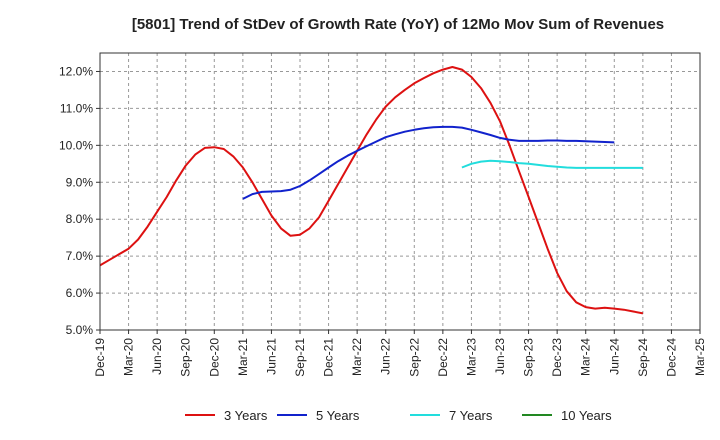  Describe the element at coordinates (557, 357) in the screenshot. I see `x-tick-label: Dec-23` at that location.